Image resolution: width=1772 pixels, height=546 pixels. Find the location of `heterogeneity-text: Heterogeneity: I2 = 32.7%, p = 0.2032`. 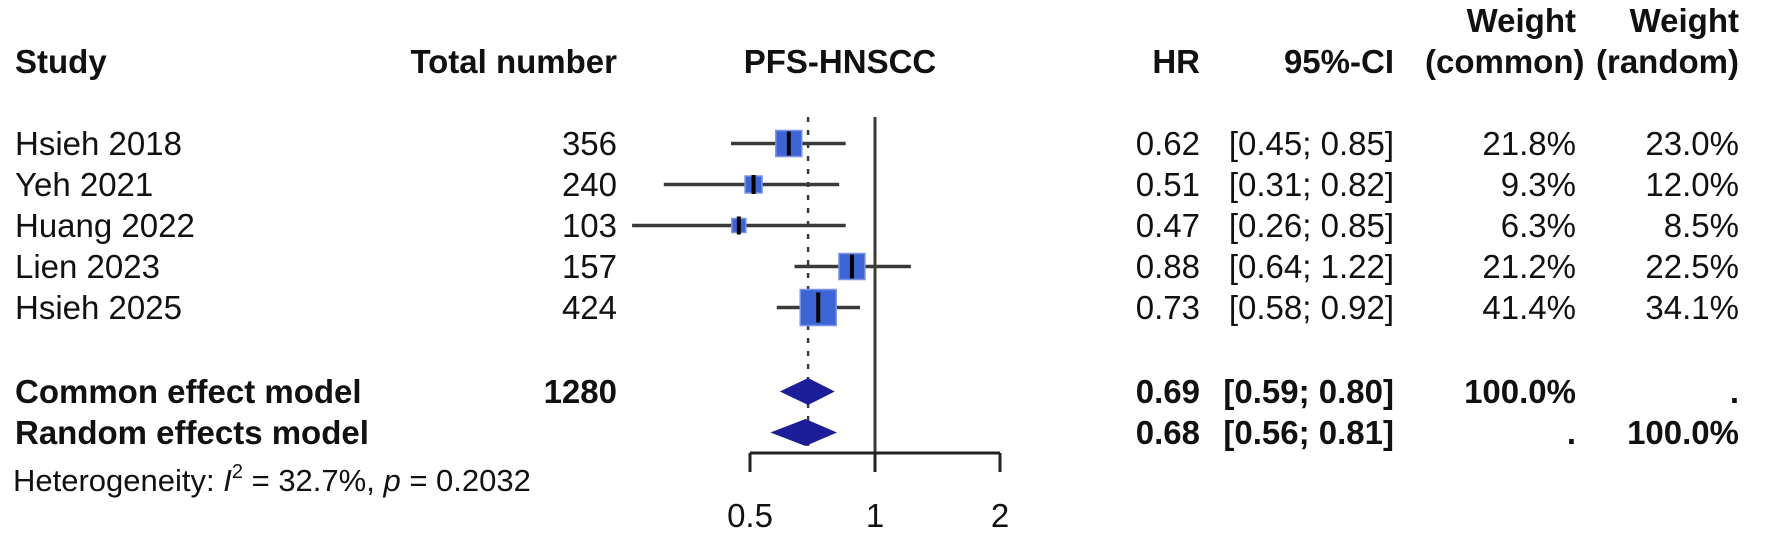

heterogeneity-text: Heterogeneity: I2 = 32.7%, p = 0.2032 is located at coordinates (272, 479).